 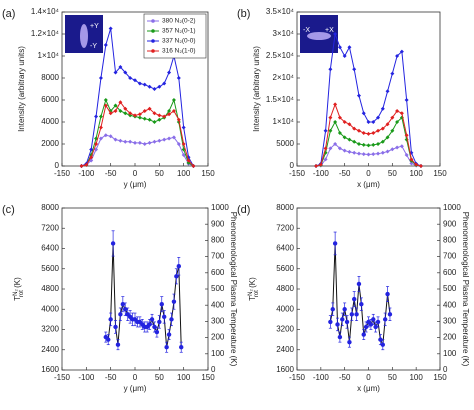 What do you see at coordinates (62, 377) in the screenshot?
I see `x-tick-label: -150` at bounding box center [62, 377].